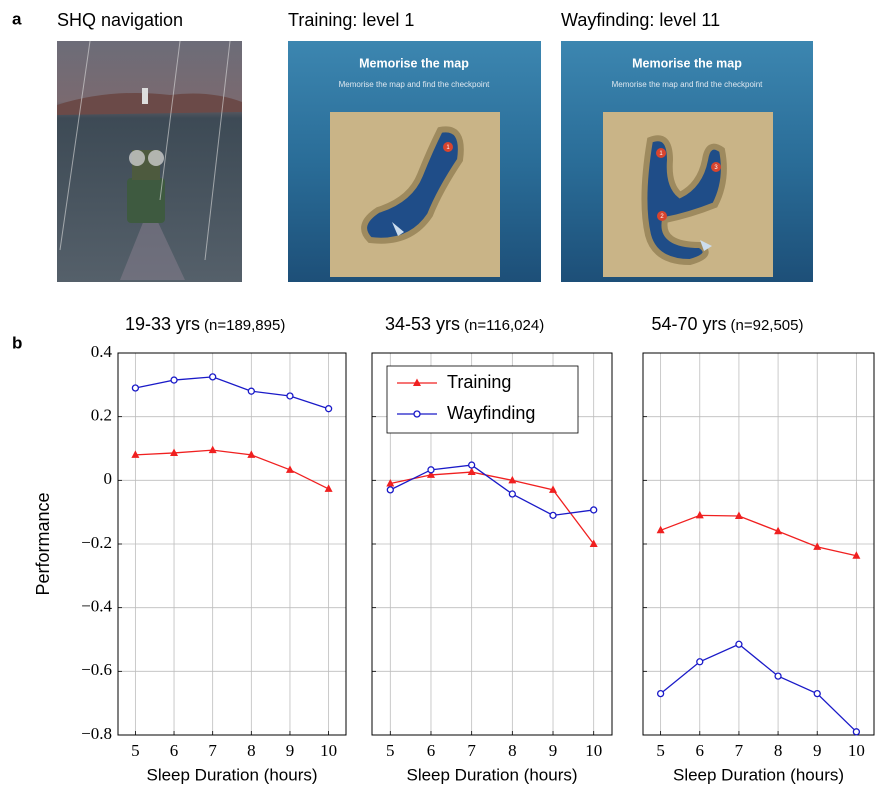 The width and height of the screenshot is (875, 792). Describe the element at coordinates (96, 606) in the screenshot. I see `y-tick-label: −0.4` at that location.